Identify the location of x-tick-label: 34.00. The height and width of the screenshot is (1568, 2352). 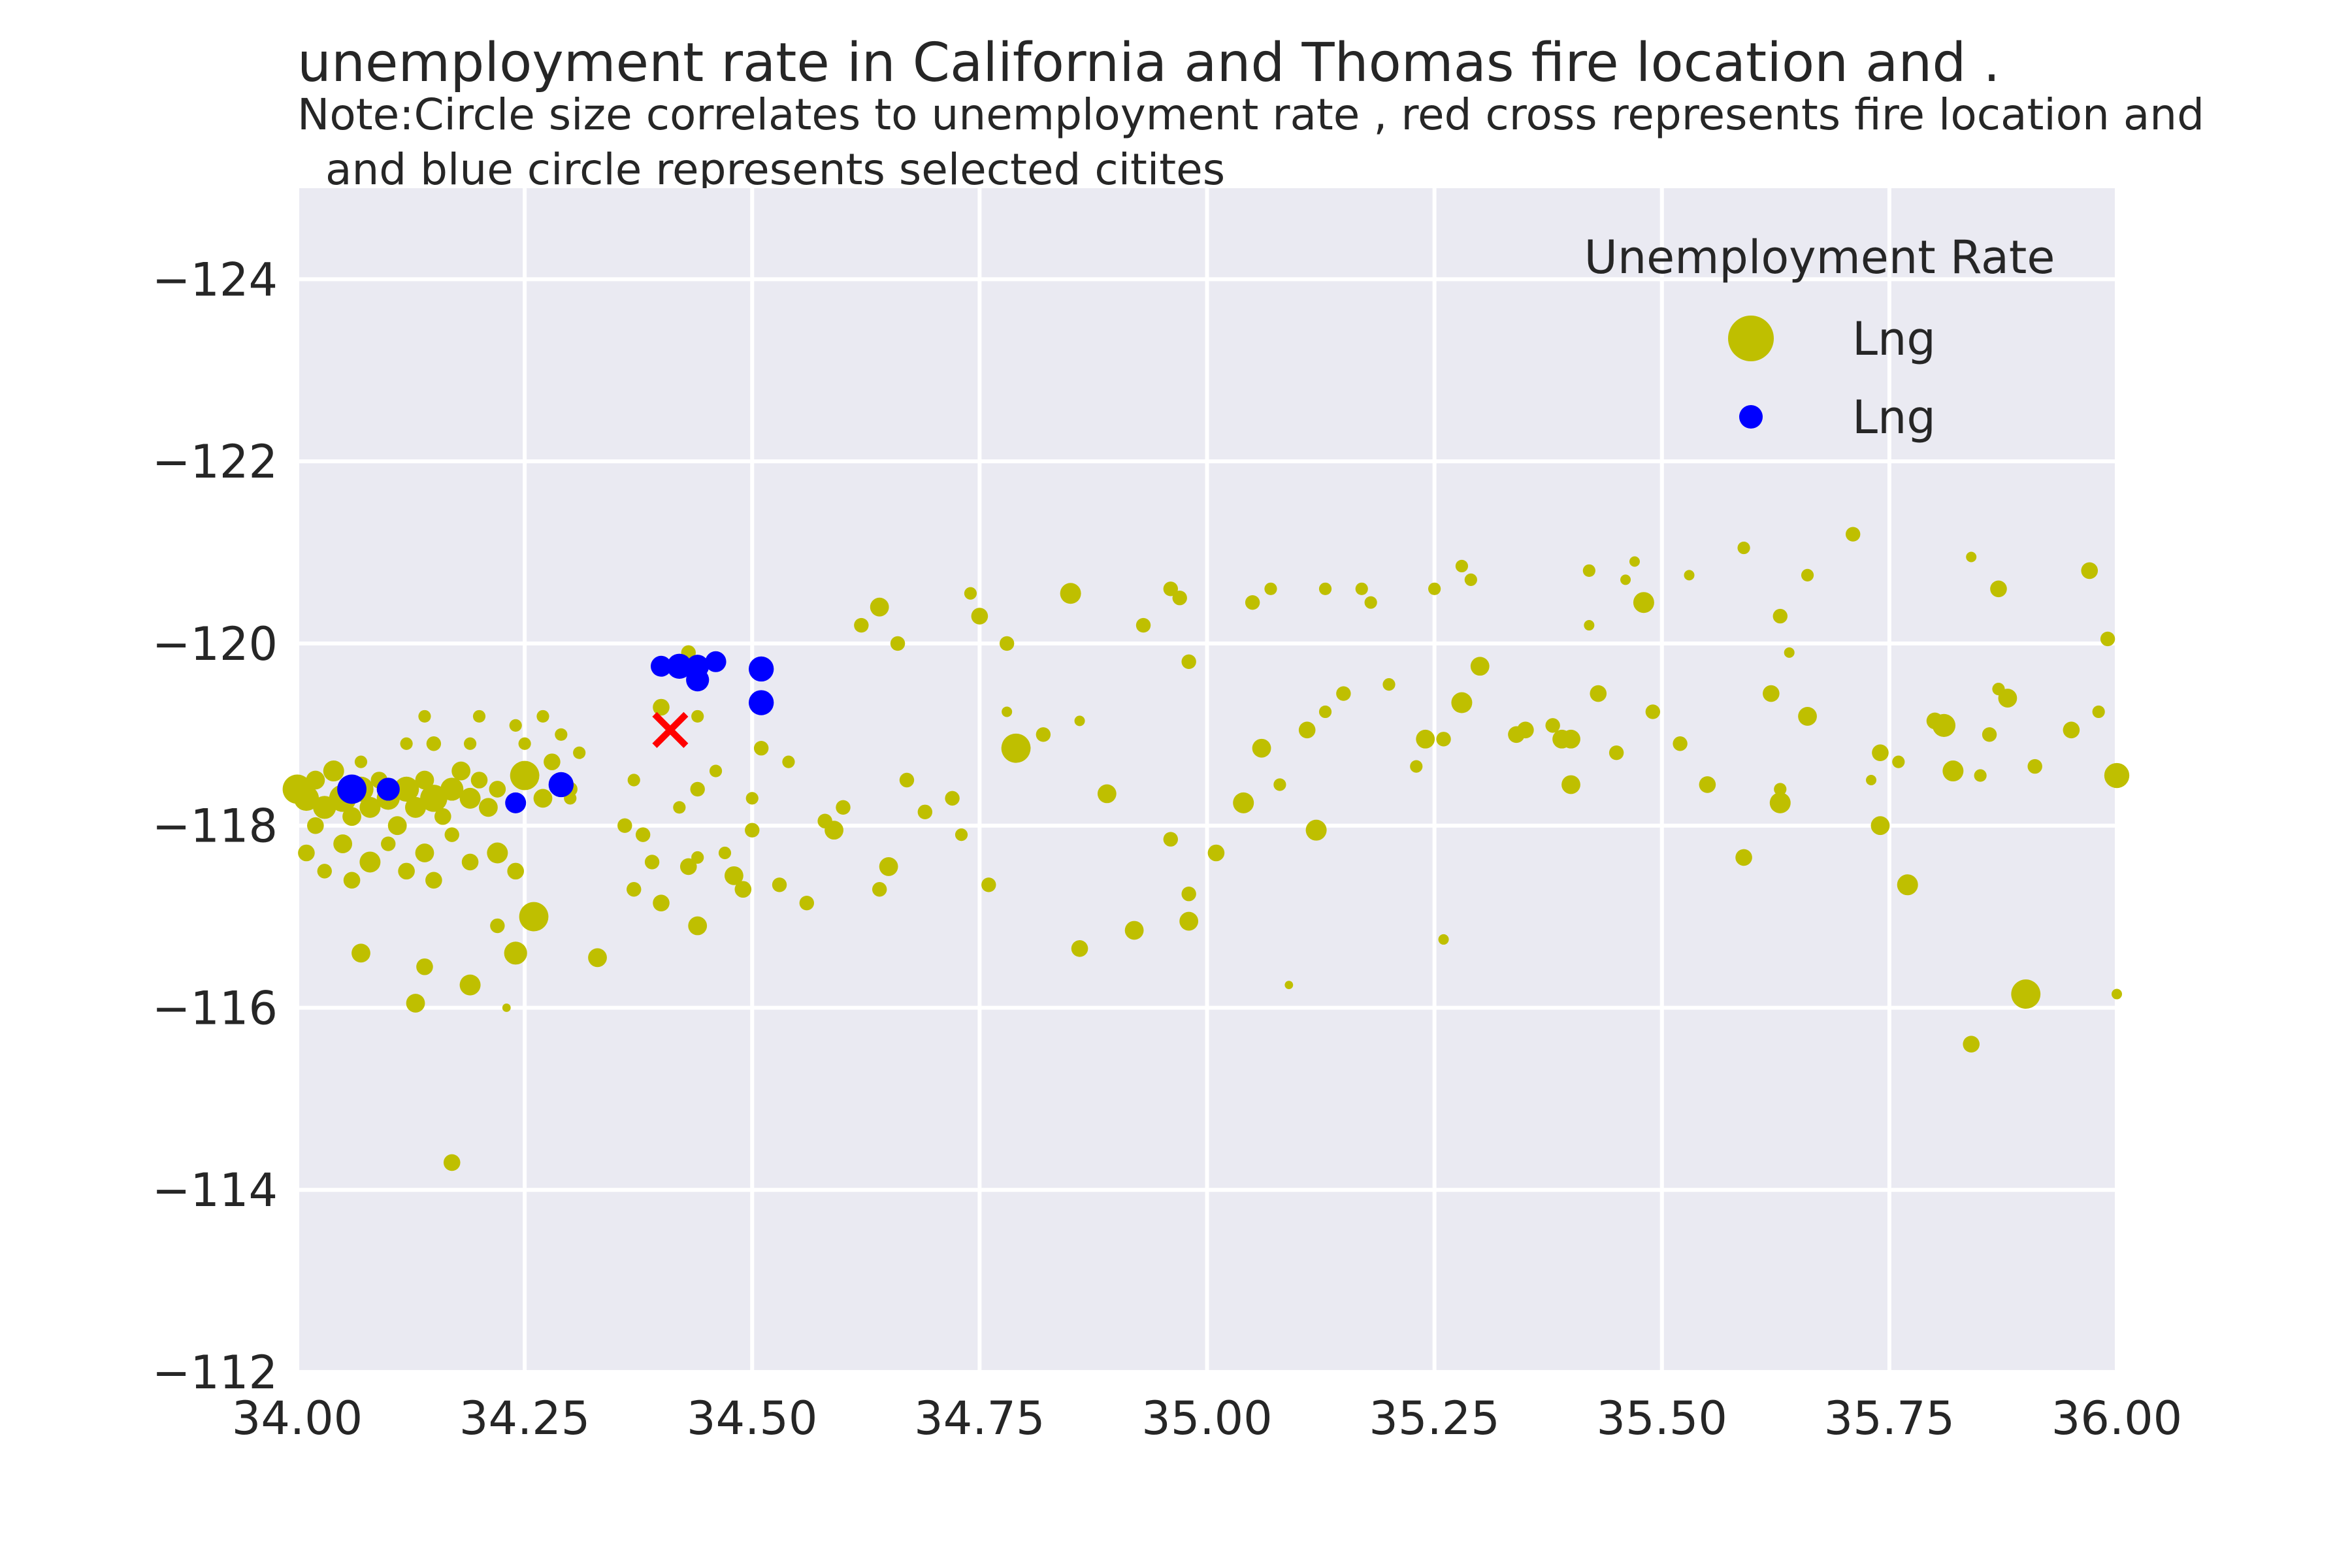
(297, 1418).